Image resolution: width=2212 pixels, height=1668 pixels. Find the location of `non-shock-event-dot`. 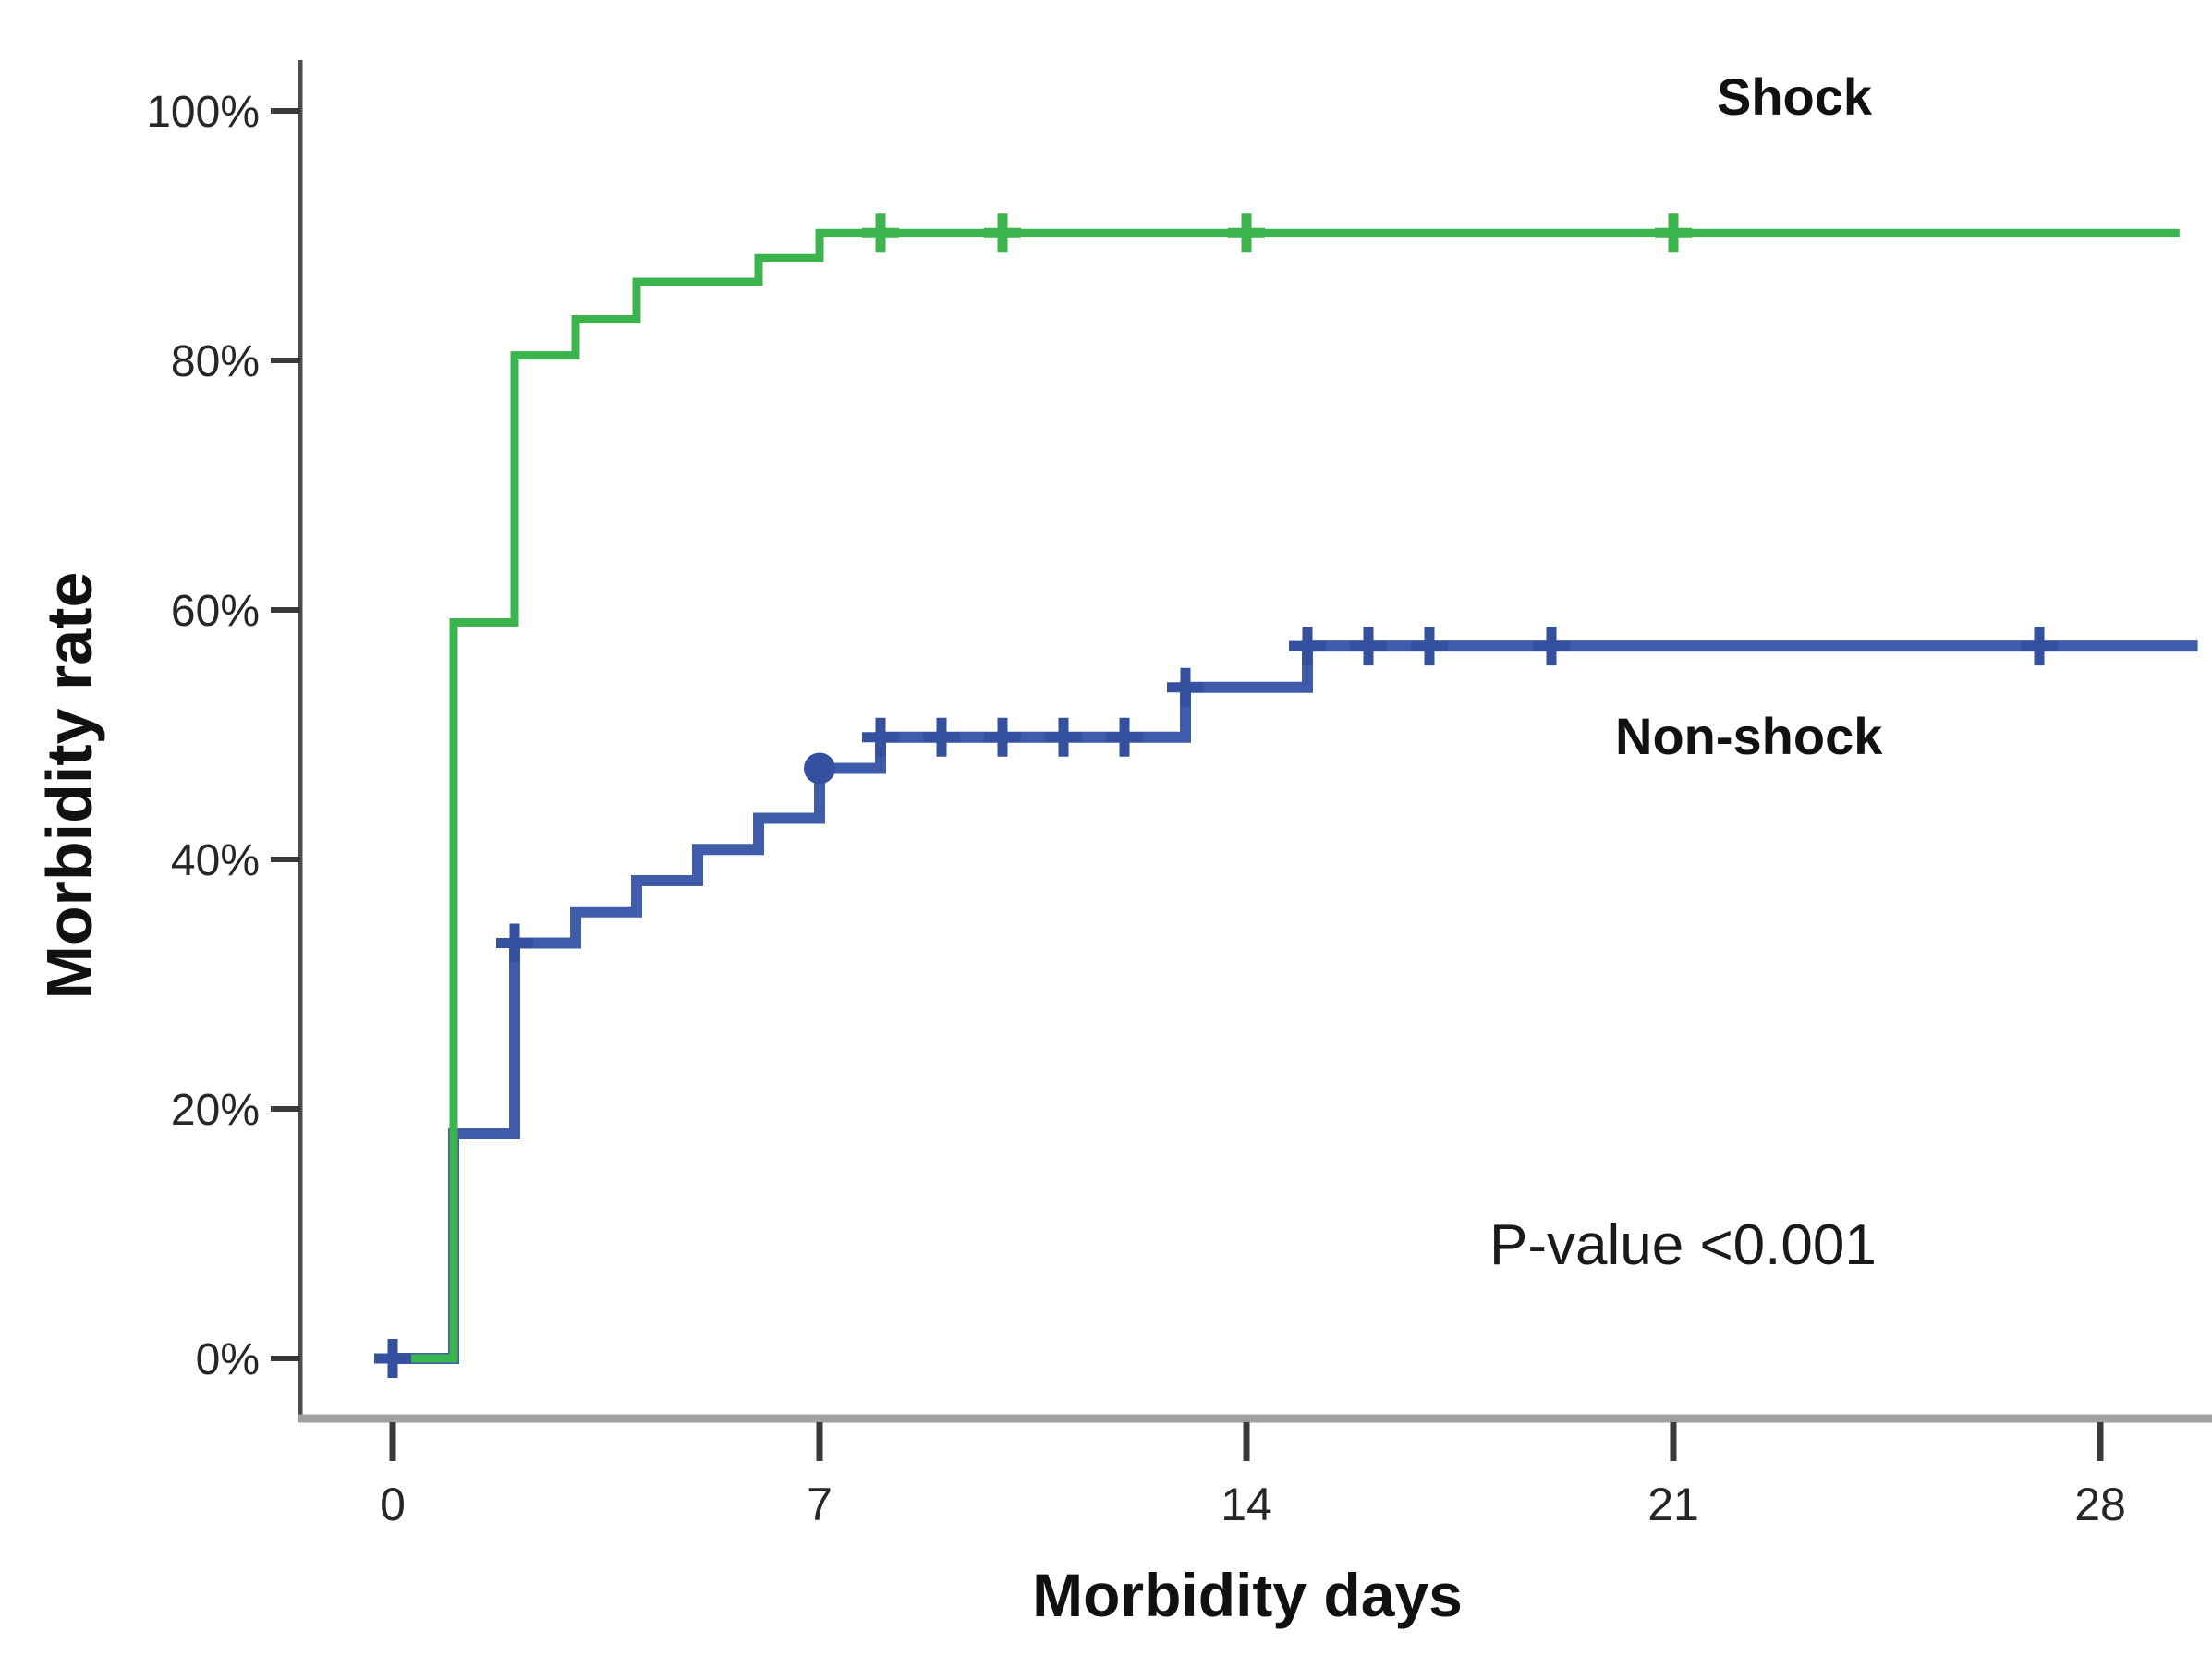

non-shock-event-dot is located at coordinates (819, 768).